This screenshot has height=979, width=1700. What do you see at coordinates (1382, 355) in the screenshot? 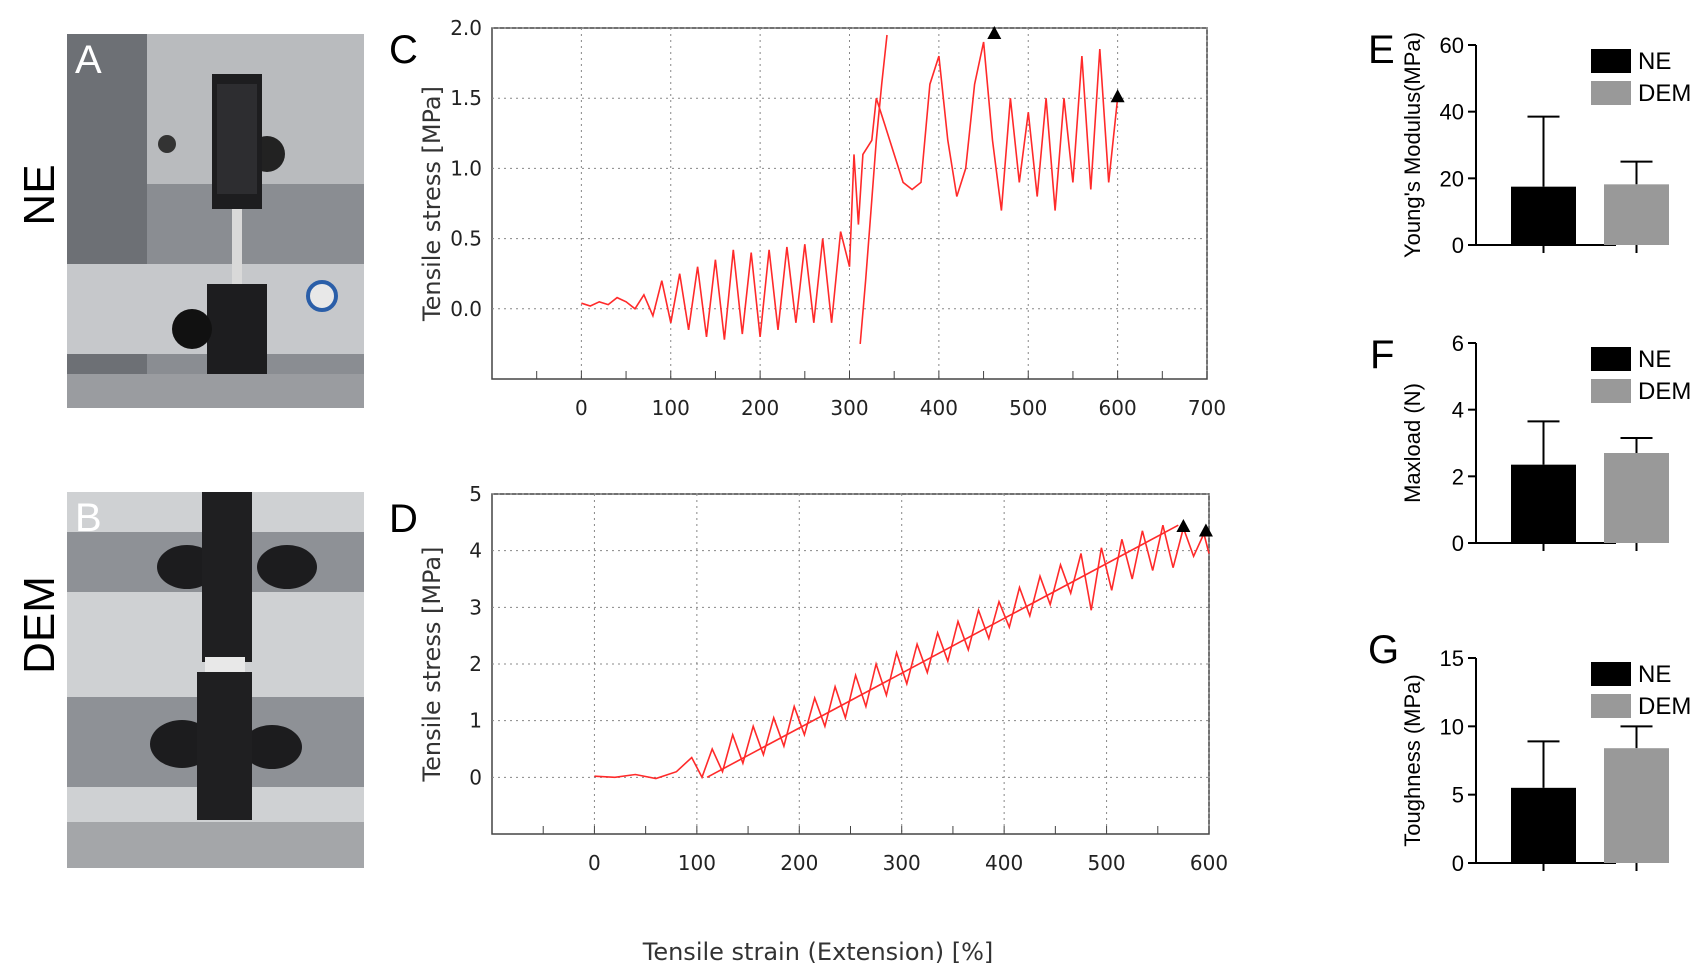
I see `panel-letter-f: F` at bounding box center [1382, 355].